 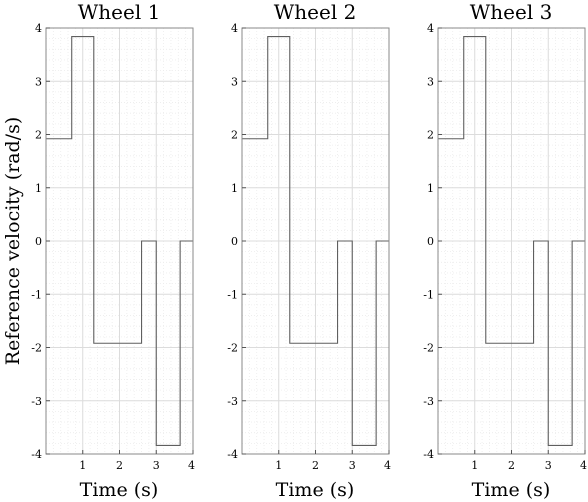 I want to click on subplot-wheel-3: Wheel 3 Time (s), so click(x=511, y=250).